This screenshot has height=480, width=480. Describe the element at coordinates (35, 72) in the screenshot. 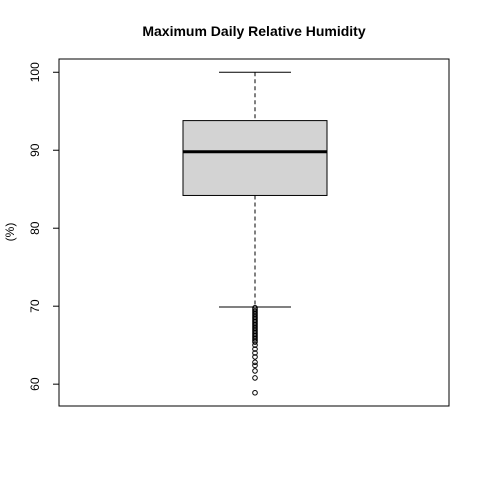

I see `y-tick-label-100: 100` at that location.